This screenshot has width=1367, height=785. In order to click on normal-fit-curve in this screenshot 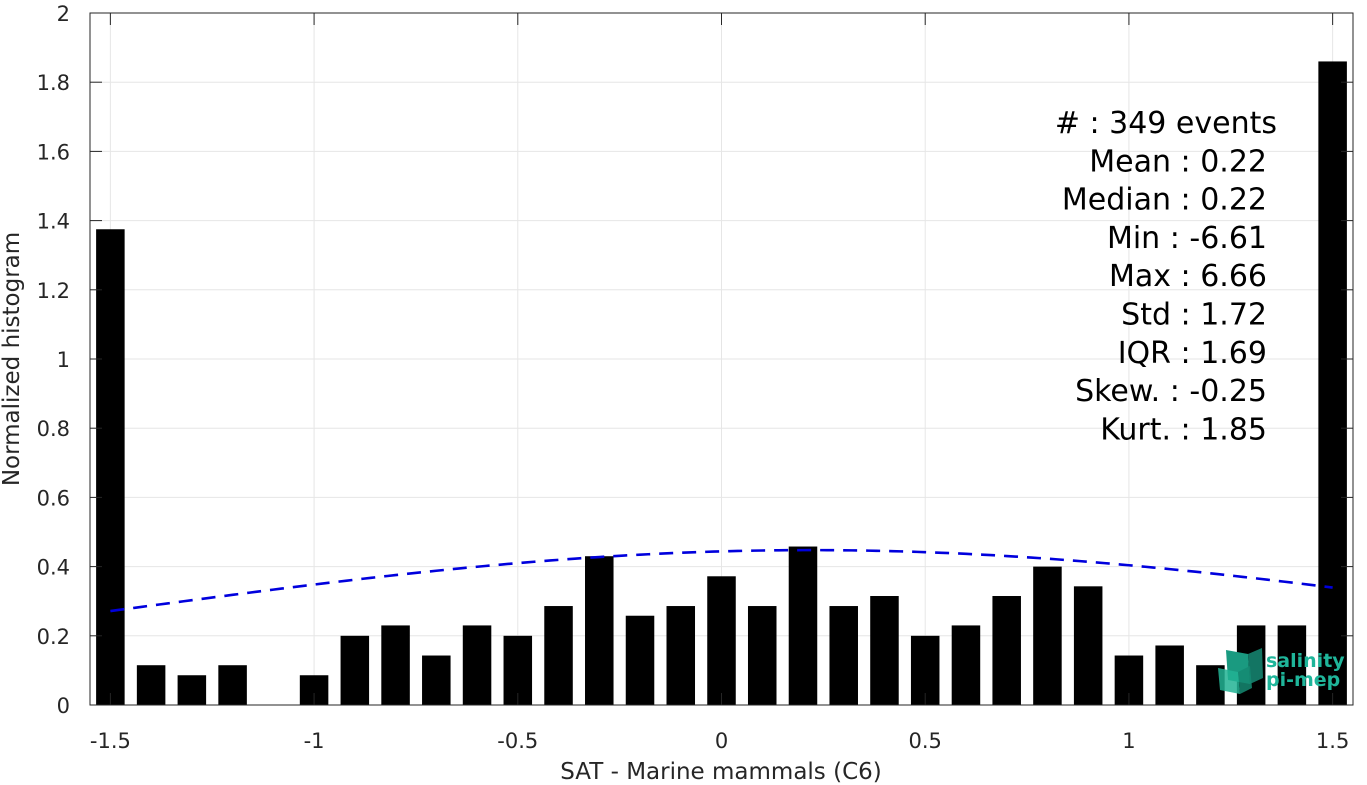, I will do `click(721, 580)`.